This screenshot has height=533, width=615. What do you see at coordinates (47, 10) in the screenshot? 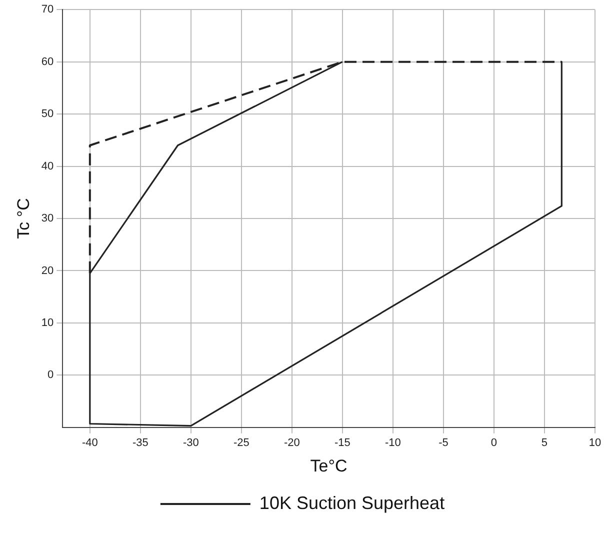
I see `y-tick-label: 70` at bounding box center [47, 10].